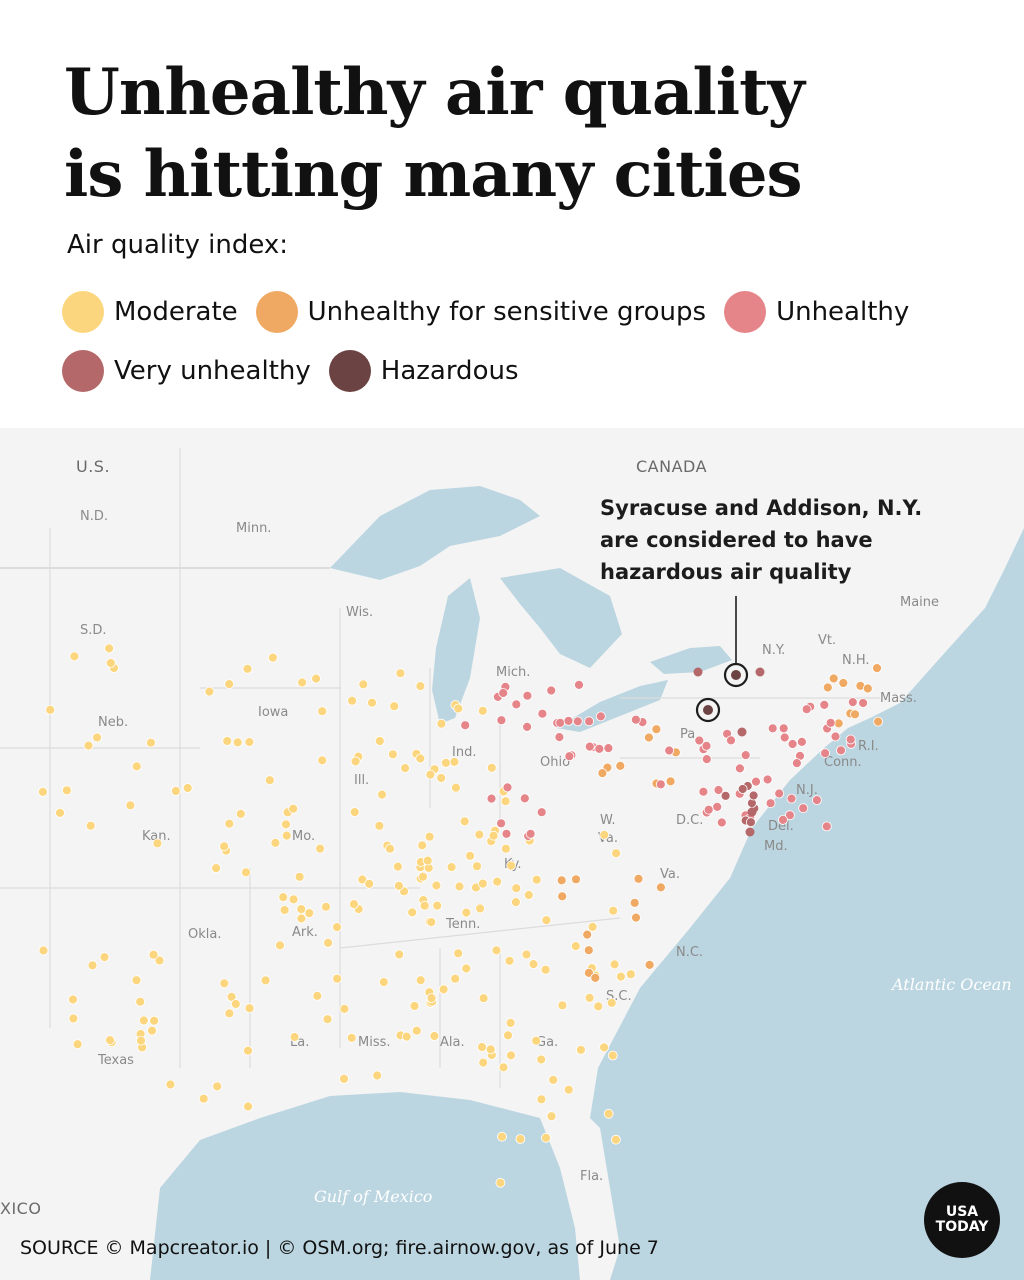 The height and width of the screenshot is (1280, 1024). What do you see at coordinates (612, 706) in the screenshot?
I see `lake-erie` at bounding box center [612, 706].